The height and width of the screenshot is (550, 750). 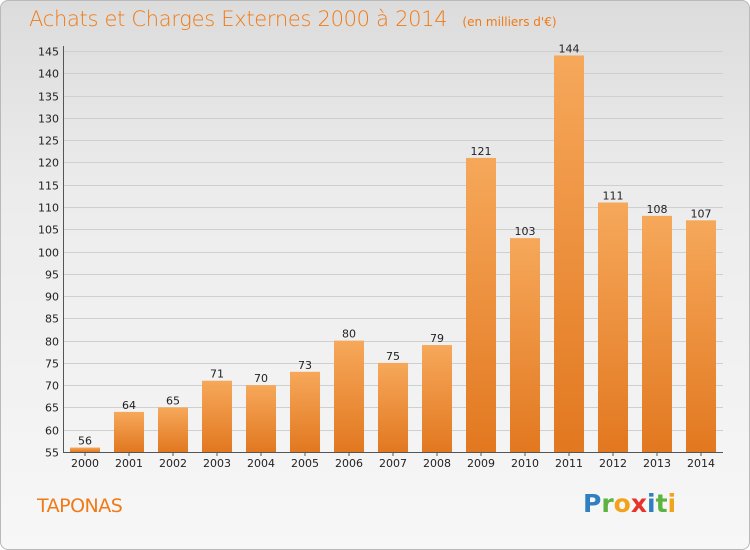 I want to click on bar-value-label: 79, so click(x=437, y=338).